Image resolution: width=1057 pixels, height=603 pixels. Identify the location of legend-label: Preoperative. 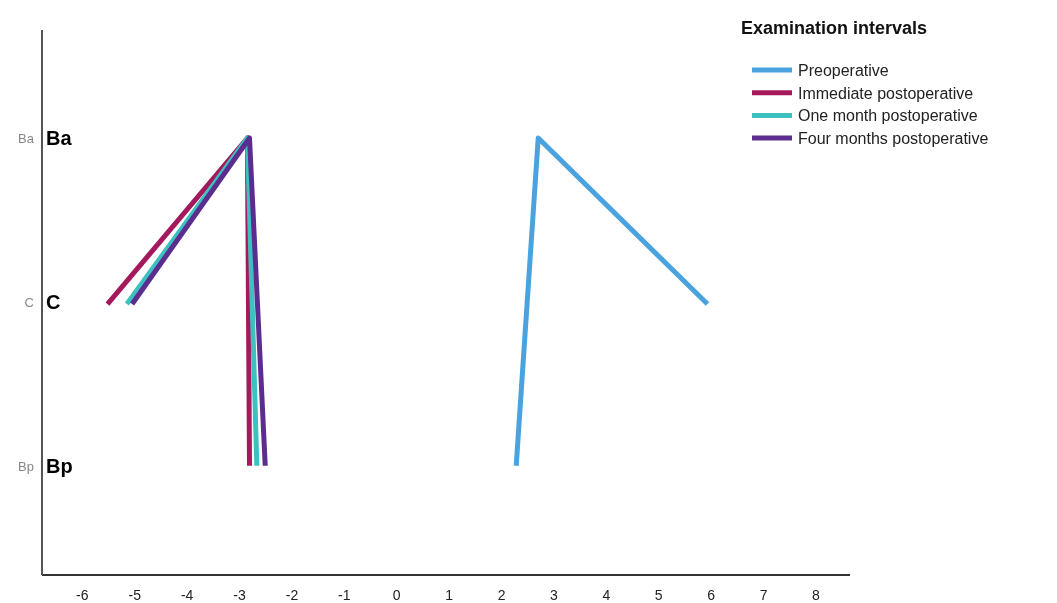
(843, 70).